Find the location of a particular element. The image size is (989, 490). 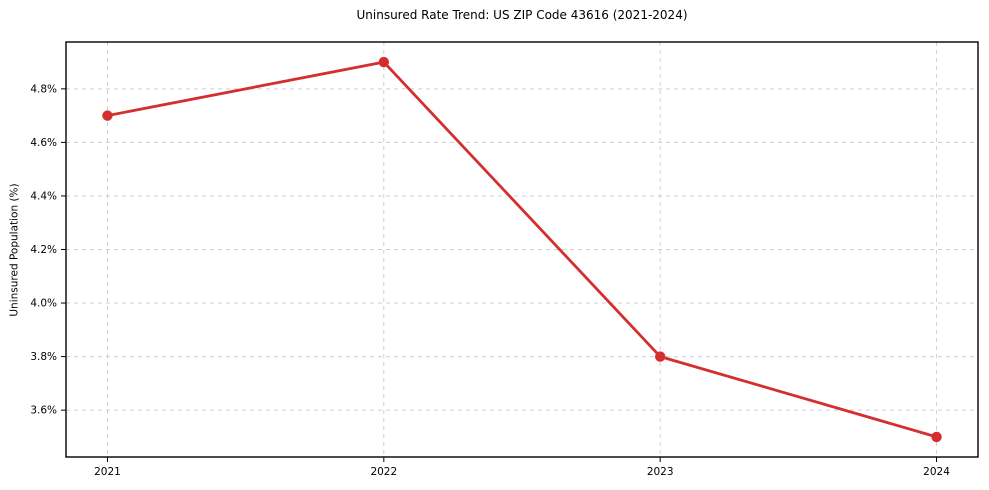

y-axis-label: Uninsured Population (%) is located at coordinates (14, 250).